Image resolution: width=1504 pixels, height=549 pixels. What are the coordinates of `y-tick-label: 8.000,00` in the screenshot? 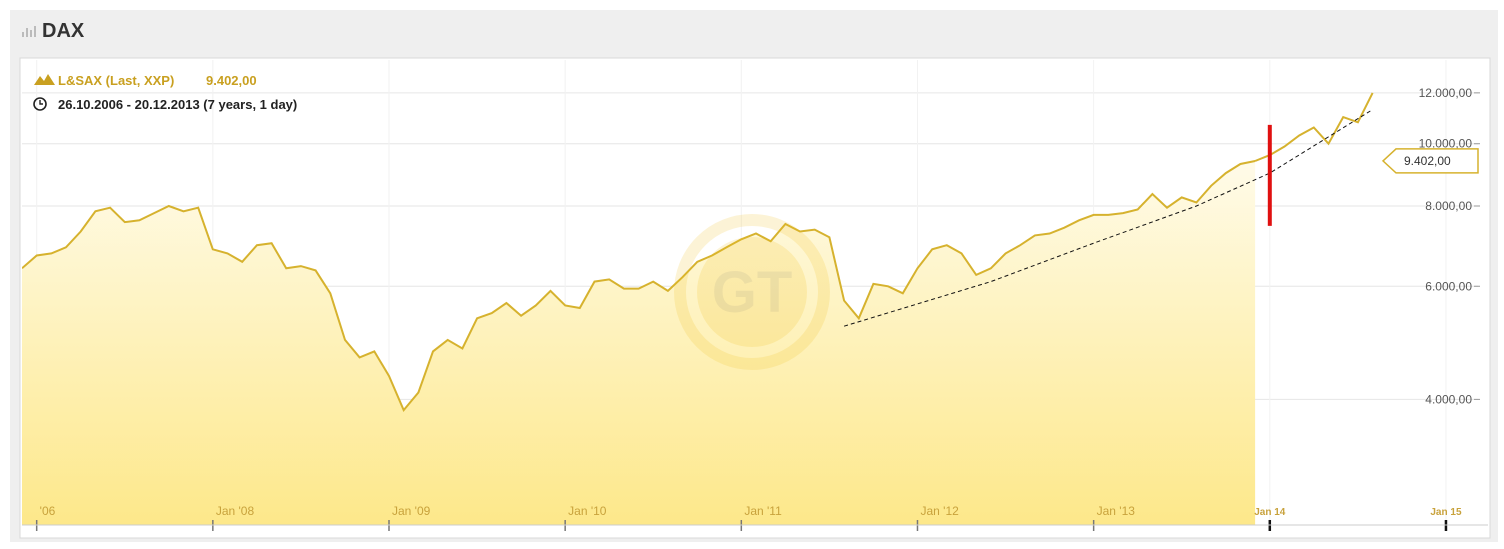 It's located at (1448, 206).